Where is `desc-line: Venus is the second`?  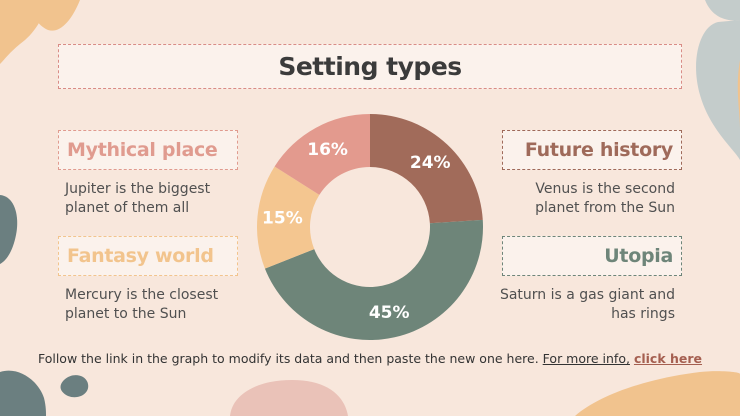 desc-line: Venus is the second is located at coordinates (605, 189).